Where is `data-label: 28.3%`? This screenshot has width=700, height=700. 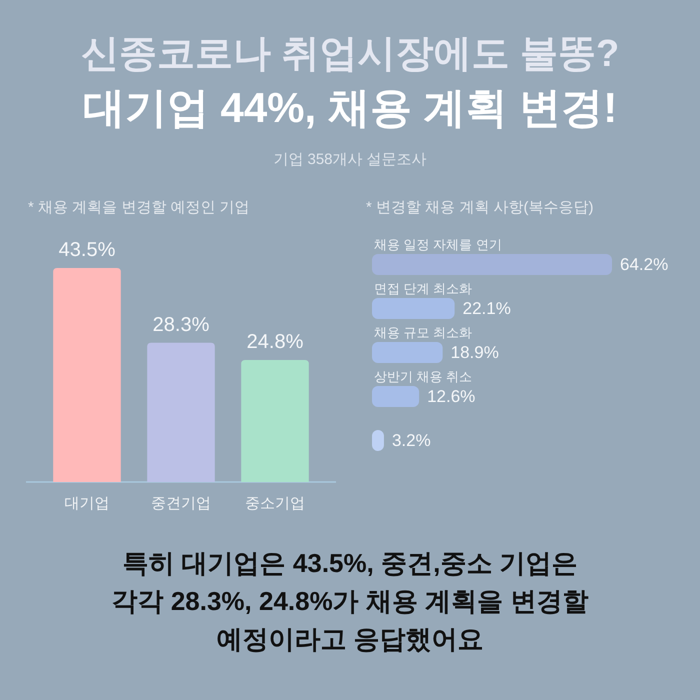 data-label: 28.3% is located at coordinates (181, 325).